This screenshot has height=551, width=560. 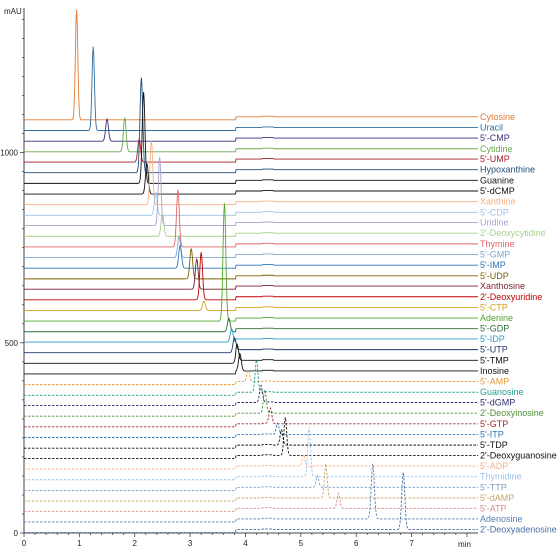 I want to click on legend-label-thymidine: Thymidine, so click(x=501, y=477).